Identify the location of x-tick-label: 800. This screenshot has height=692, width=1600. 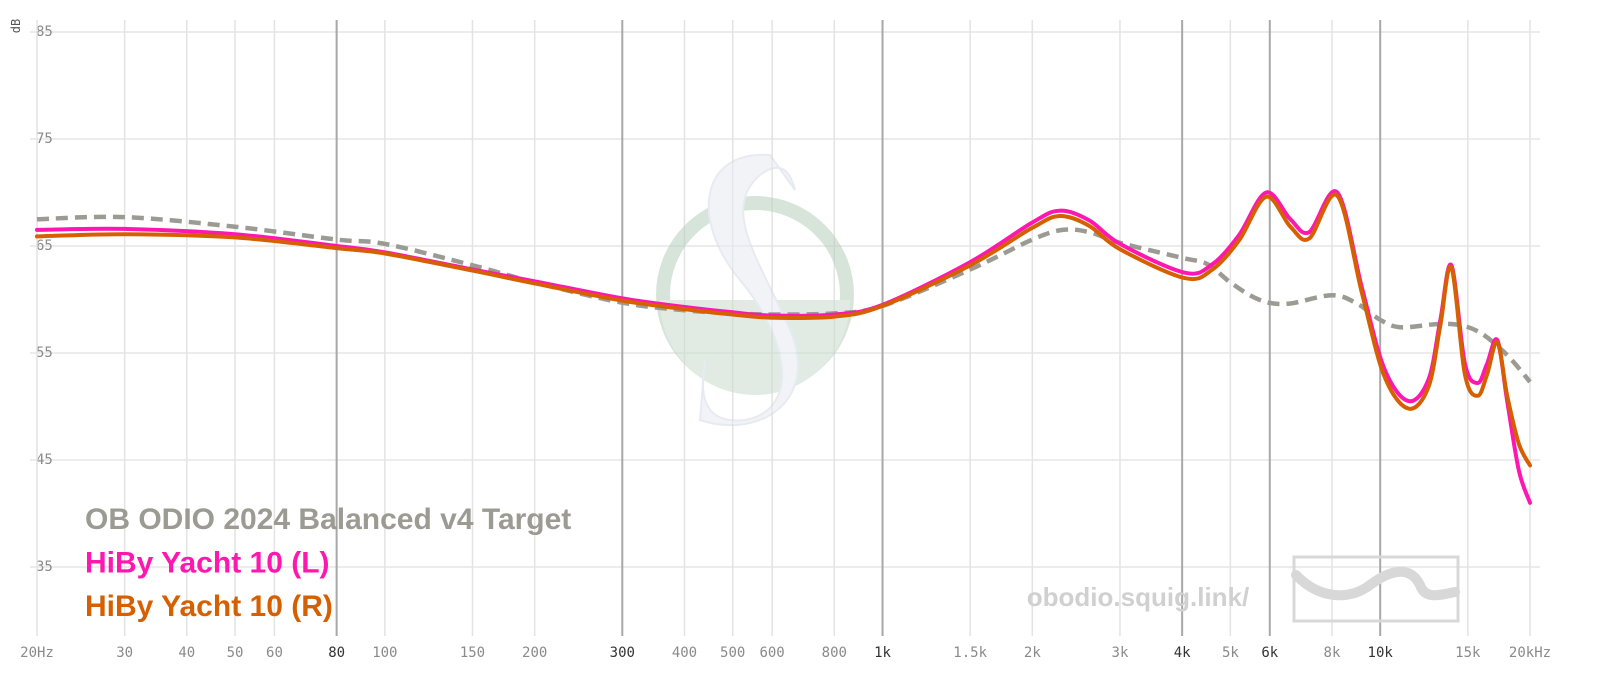
(834, 653).